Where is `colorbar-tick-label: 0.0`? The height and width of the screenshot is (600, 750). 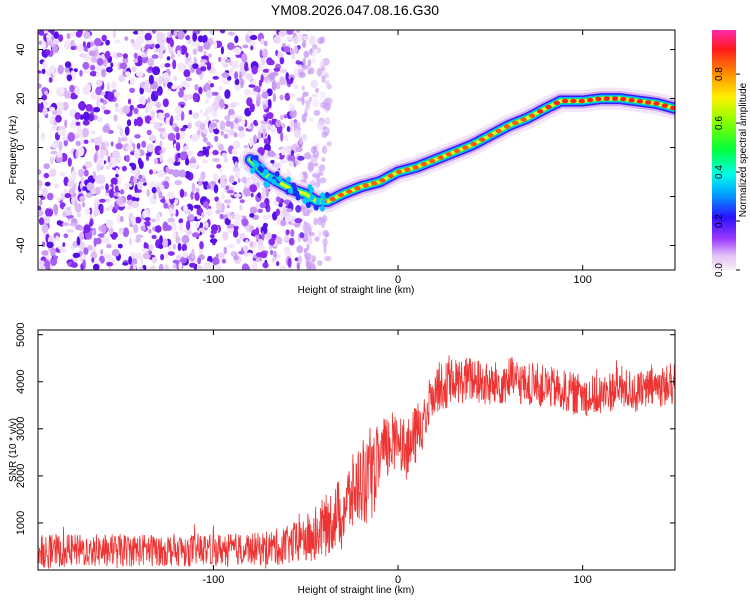 colorbar-tick-label: 0.0 is located at coordinates (719, 270).